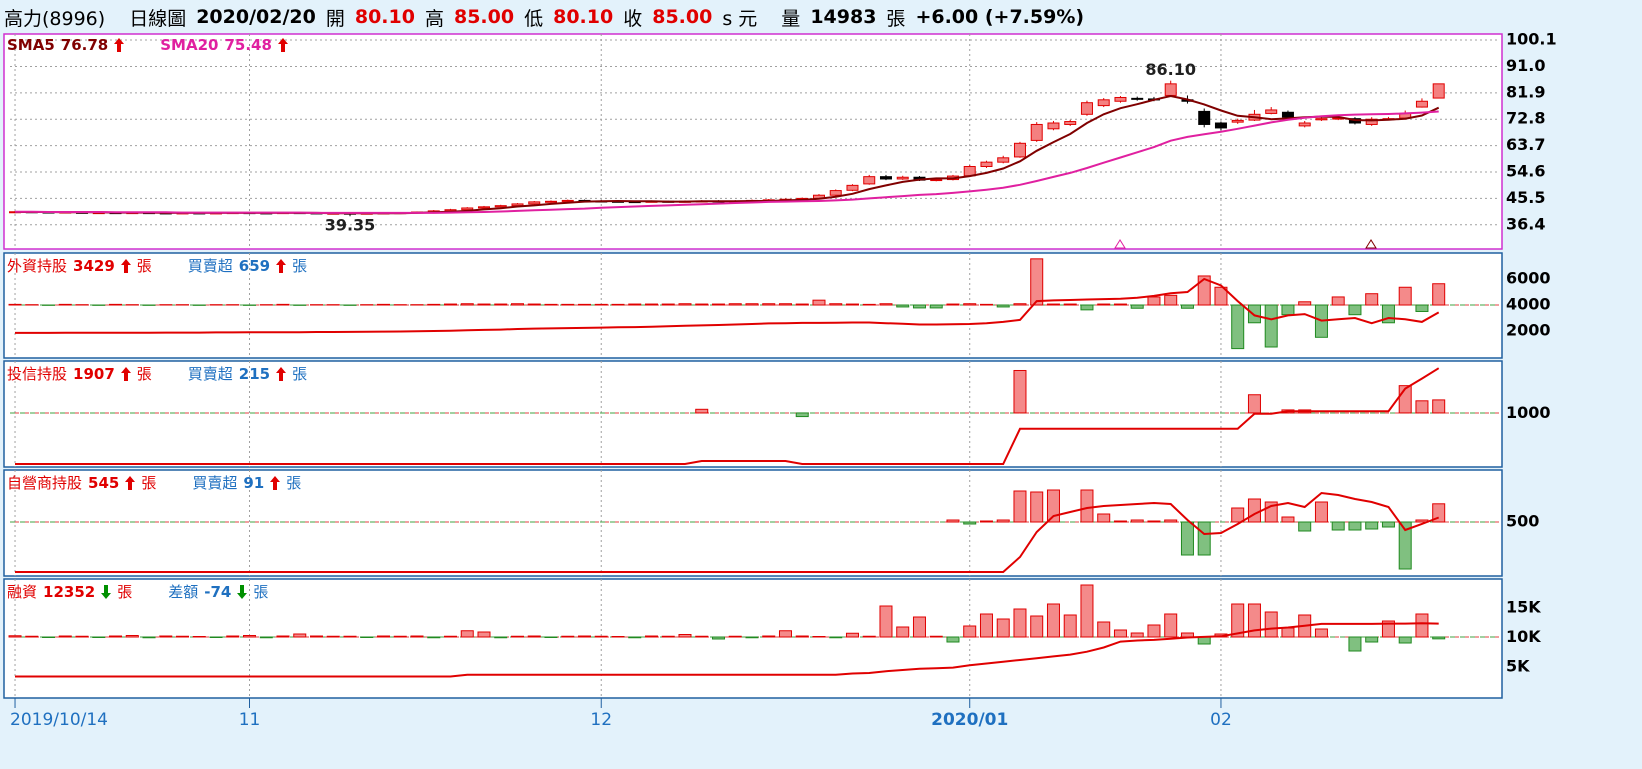 The height and width of the screenshot is (769, 1642). I want to click on volume: 14983, so click(843, 17).